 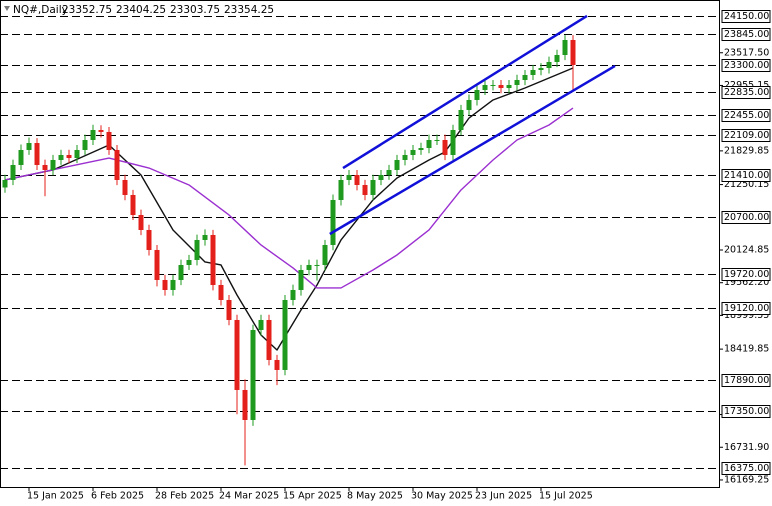 What do you see at coordinates (141, 10) in the screenshot?
I see `high-price: 23404.25` at bounding box center [141, 10].